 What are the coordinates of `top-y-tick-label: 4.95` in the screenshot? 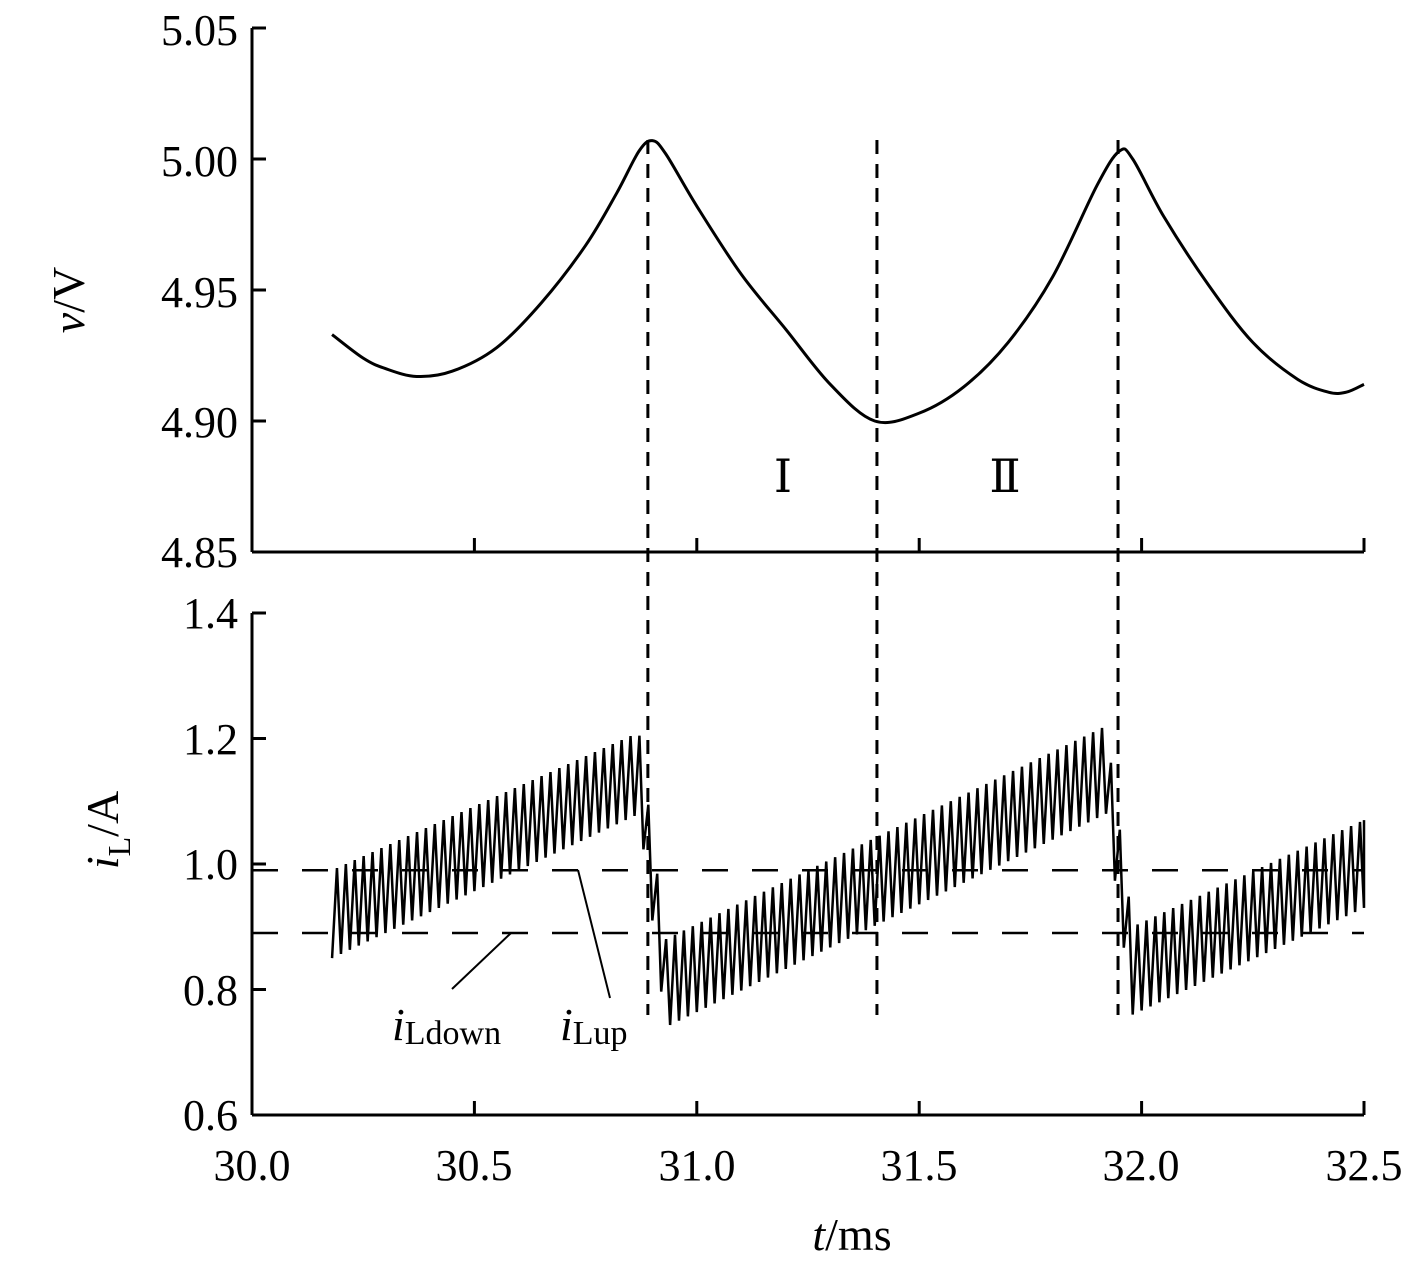 It's located at (199, 292).